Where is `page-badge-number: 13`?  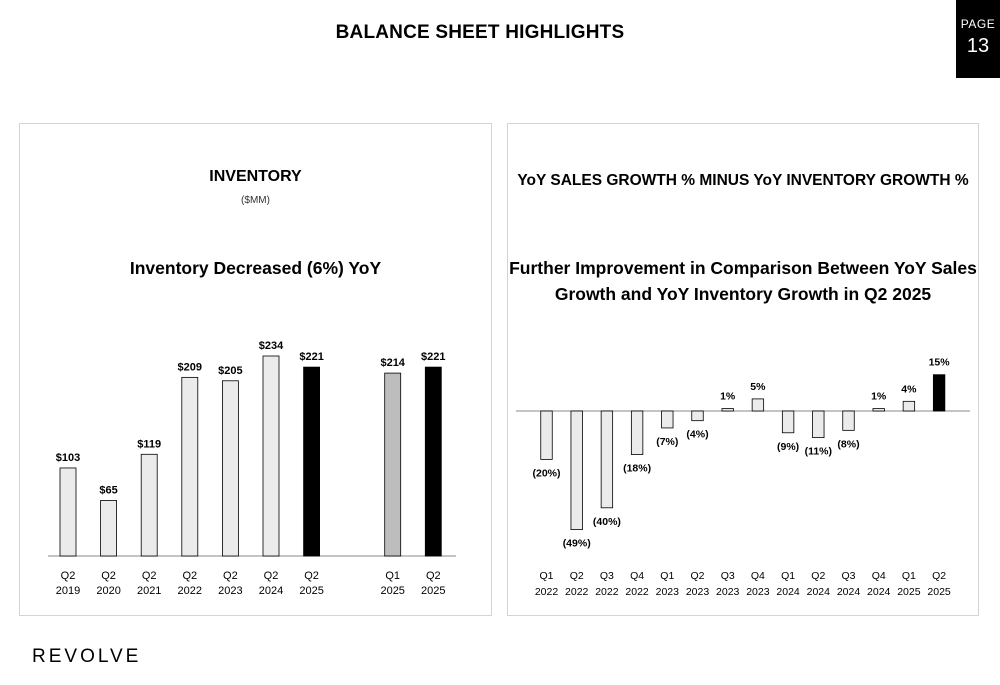 page-badge-number: 13 is located at coordinates (978, 46).